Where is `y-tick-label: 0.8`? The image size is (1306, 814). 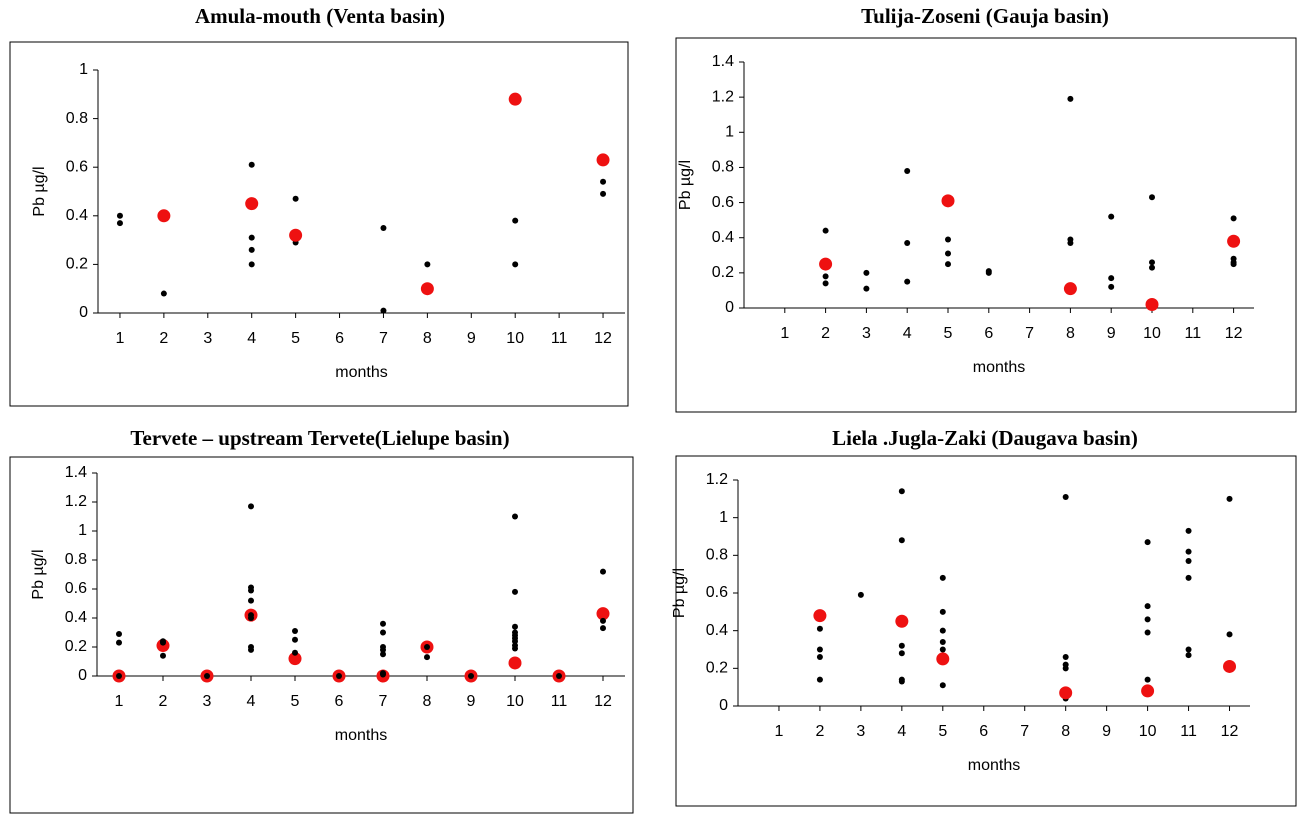 y-tick-label: 0.8 is located at coordinates (77, 118).